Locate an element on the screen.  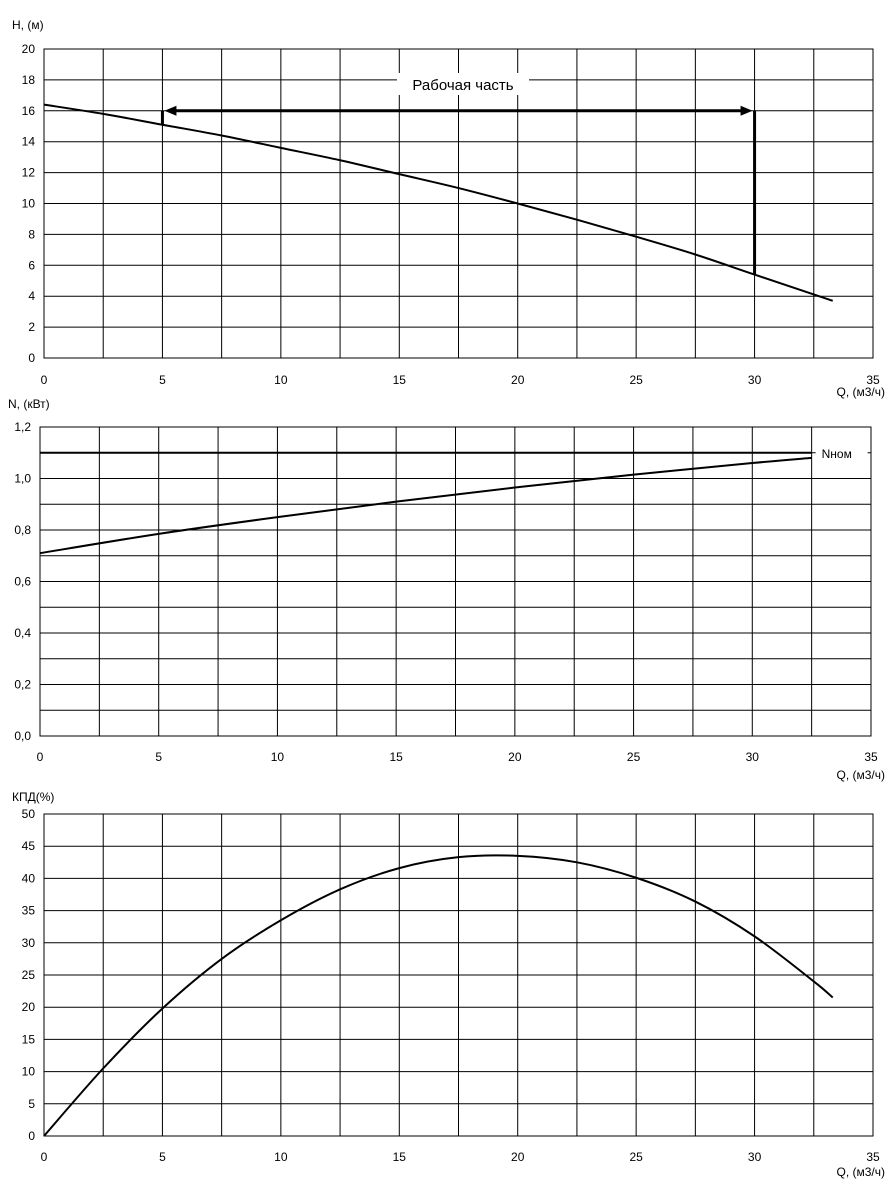
y-tick-label: 50 is located at coordinates (29, 814).